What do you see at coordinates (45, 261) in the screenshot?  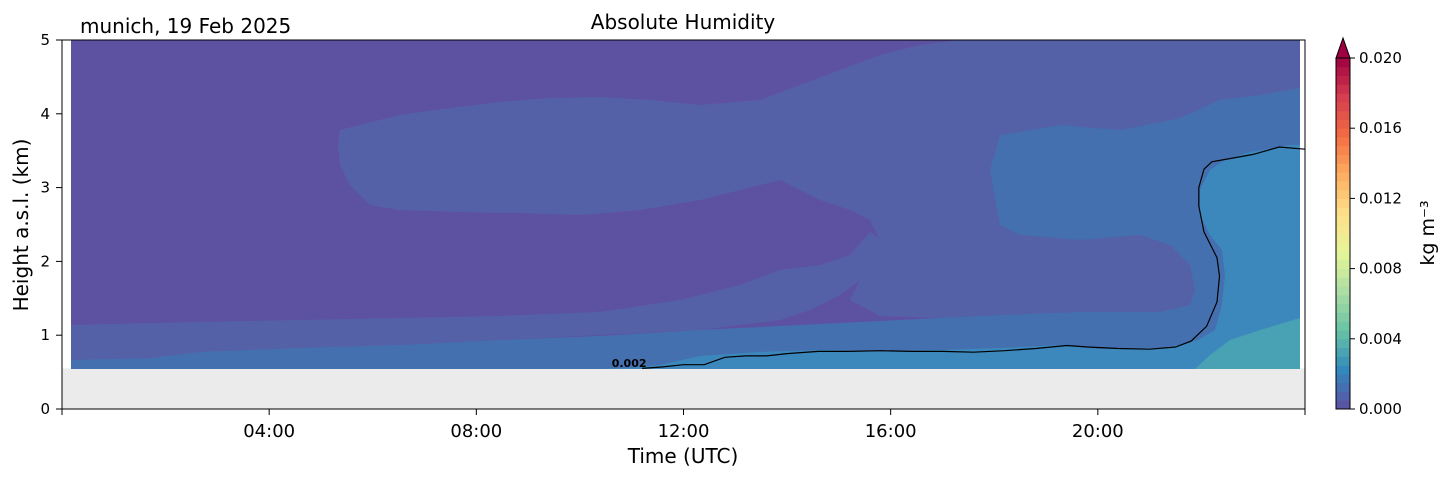 I see `y-tick-label: 2` at bounding box center [45, 261].